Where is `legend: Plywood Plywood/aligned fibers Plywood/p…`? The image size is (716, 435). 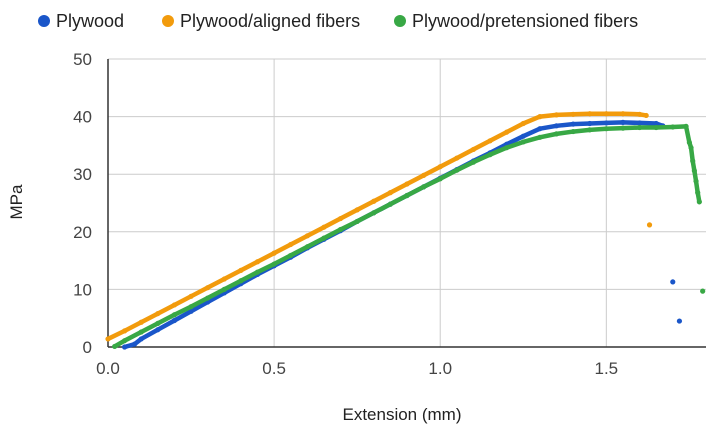 legend: Plywood Plywood/aligned fibers Plywood/p… is located at coordinates (338, 21).